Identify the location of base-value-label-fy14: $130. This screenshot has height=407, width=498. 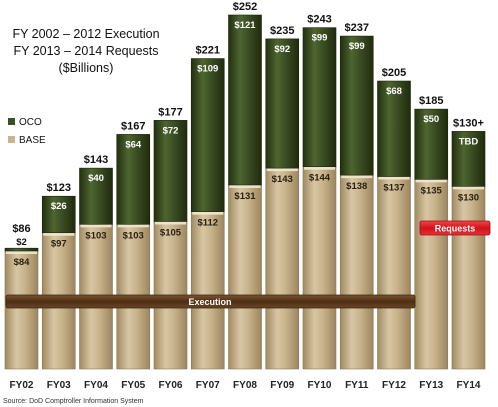
(468, 197).